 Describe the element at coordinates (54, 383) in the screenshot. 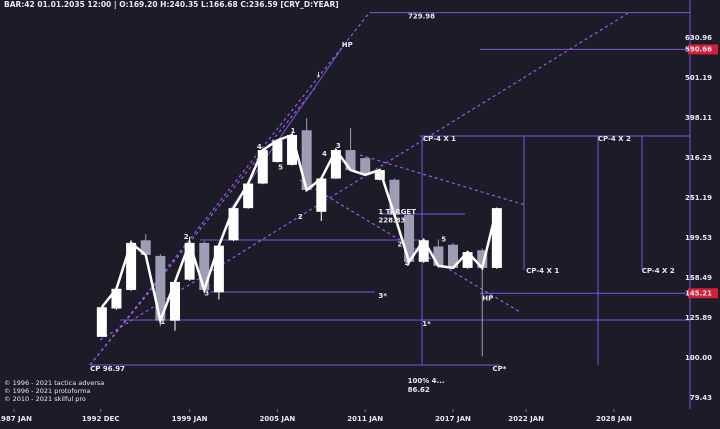

I see `copyright: © 1996 - 2021 tactica adversa` at that location.